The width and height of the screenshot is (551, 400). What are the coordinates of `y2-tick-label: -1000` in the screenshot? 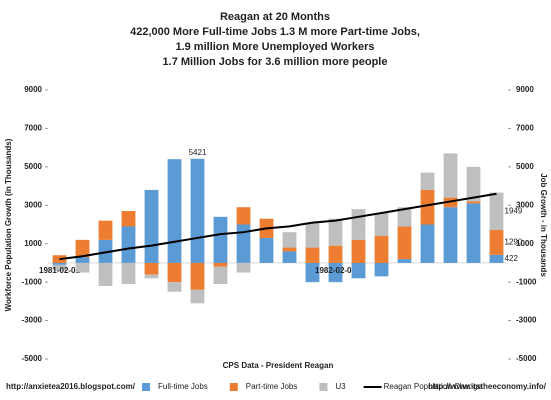 It's located at (526, 281).